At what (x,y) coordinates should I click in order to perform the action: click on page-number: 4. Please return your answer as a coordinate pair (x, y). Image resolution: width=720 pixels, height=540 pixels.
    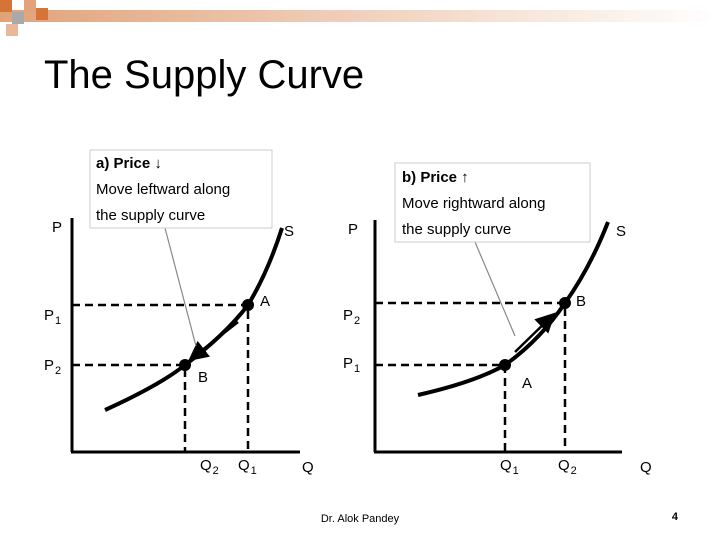
    Looking at the image, I should click on (675, 517).